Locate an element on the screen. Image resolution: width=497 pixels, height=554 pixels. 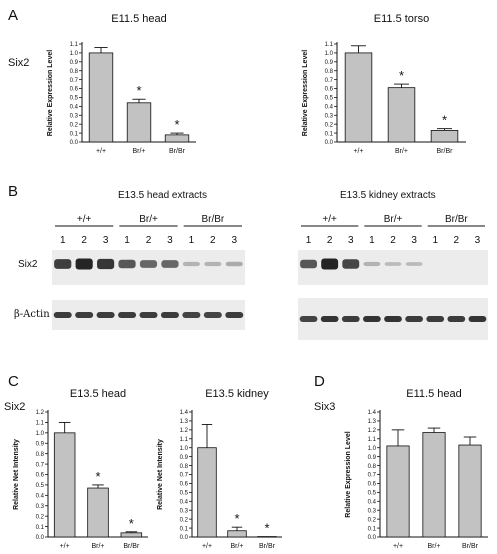
chart-a-head-ytick-label: 0.3 is located at coordinates (74, 116).